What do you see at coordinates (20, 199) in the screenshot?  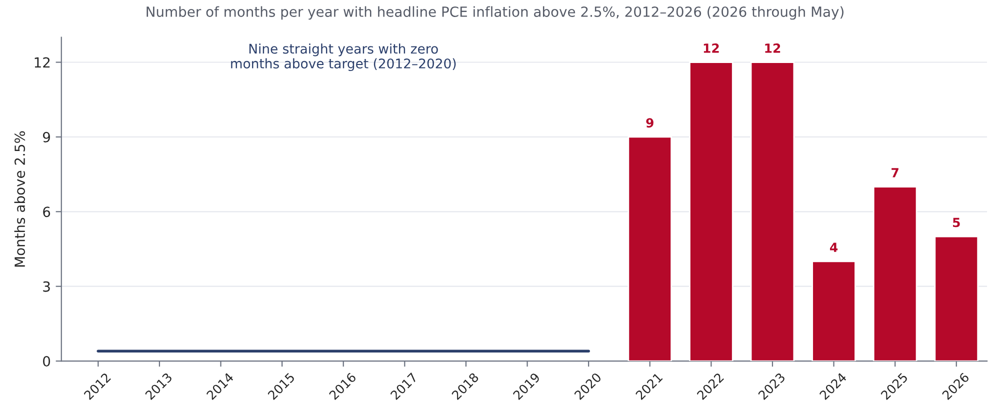 I see `y-axis-title: Months above 2.5%` at bounding box center [20, 199].